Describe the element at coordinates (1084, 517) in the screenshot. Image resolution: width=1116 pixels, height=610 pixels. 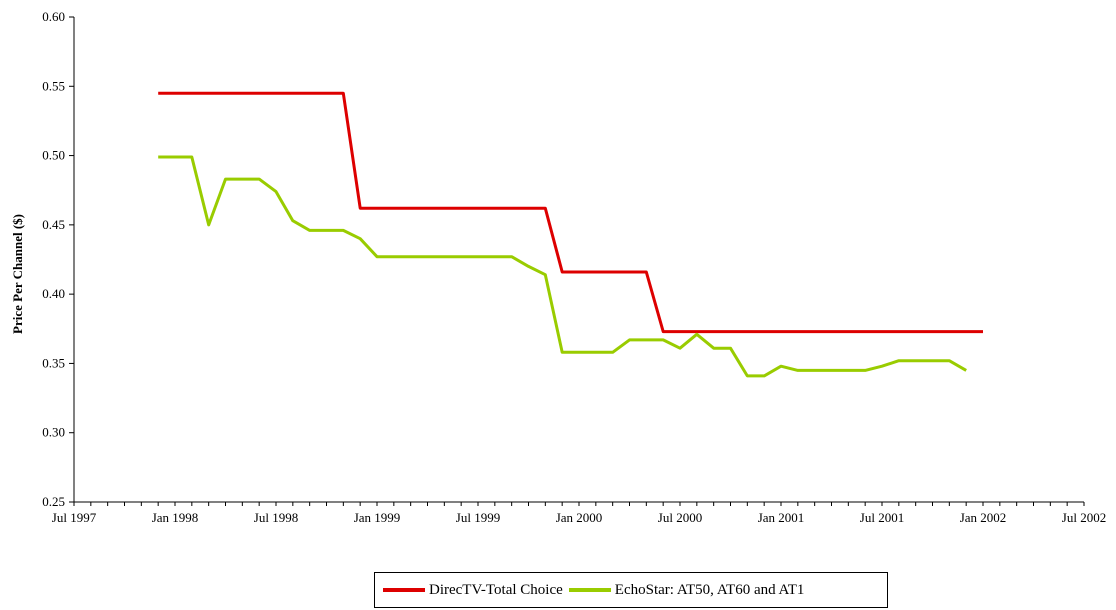
I see `x-tick-label: Jul 2002` at that location.